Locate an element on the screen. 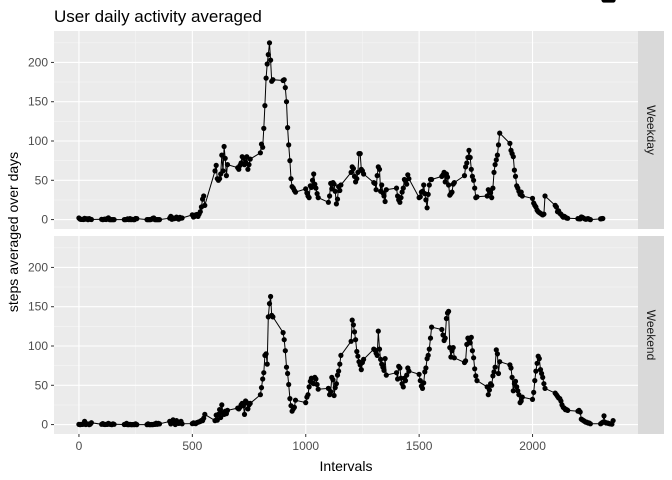  y-axis-title: steps averaged over days is located at coordinates (13, 232).